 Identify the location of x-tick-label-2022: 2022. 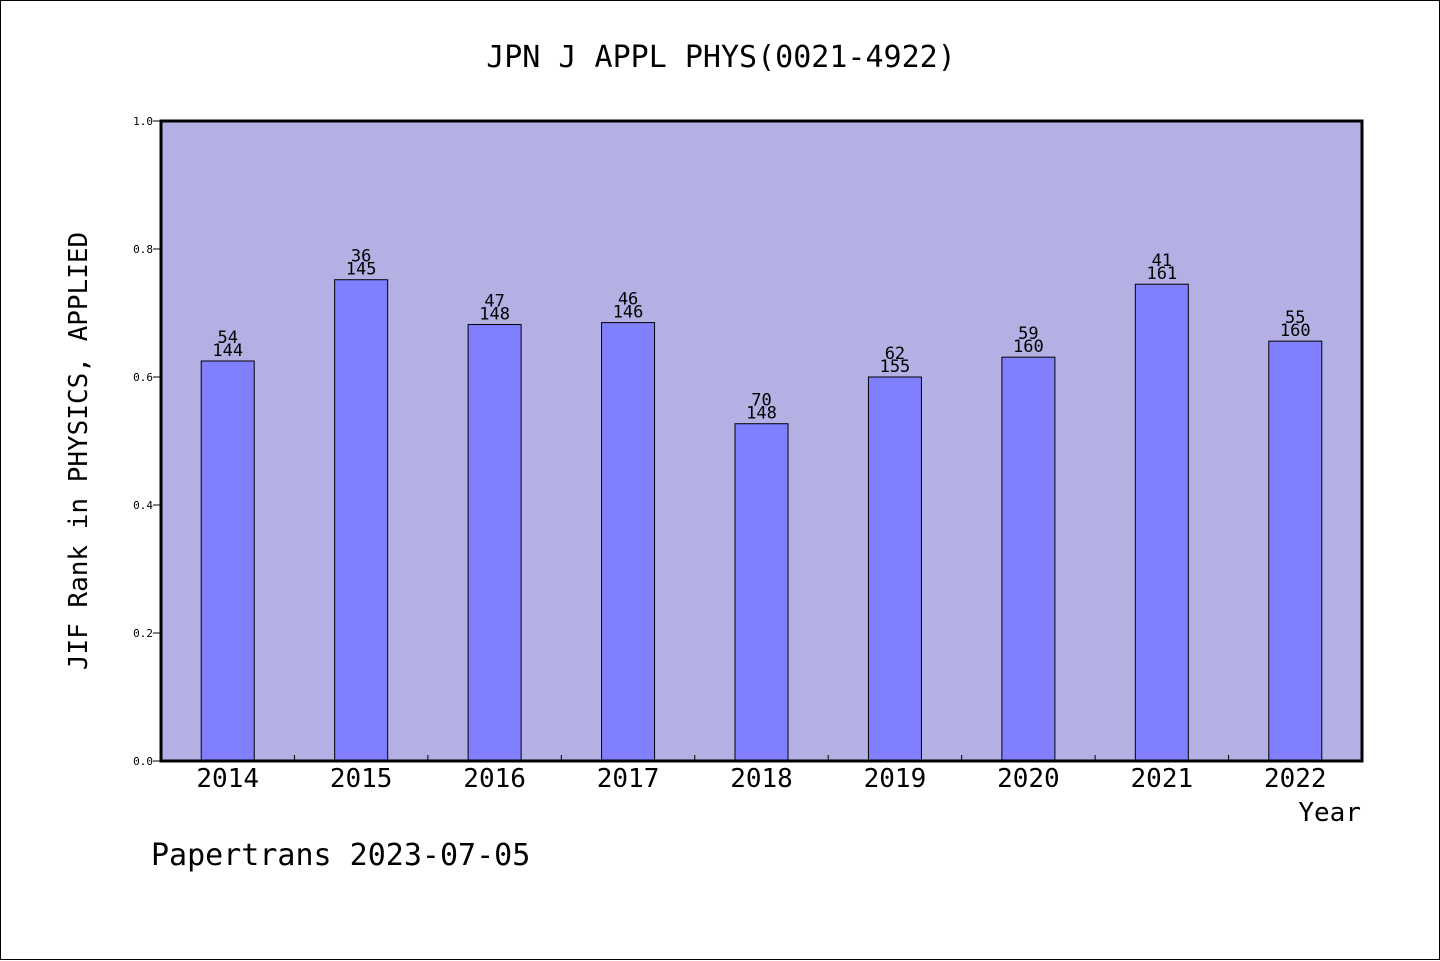
(1295, 779).